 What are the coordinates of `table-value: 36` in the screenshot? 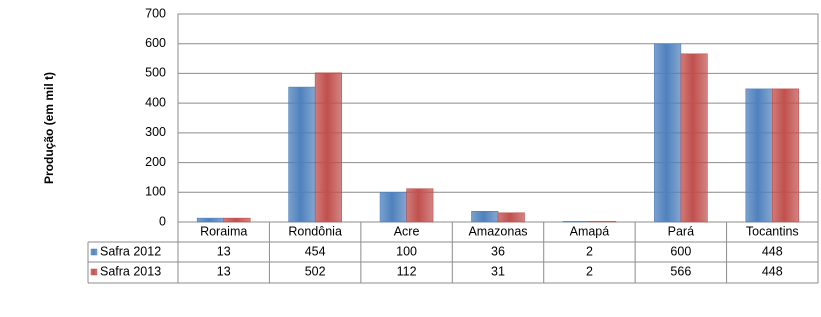 It's located at (498, 251).